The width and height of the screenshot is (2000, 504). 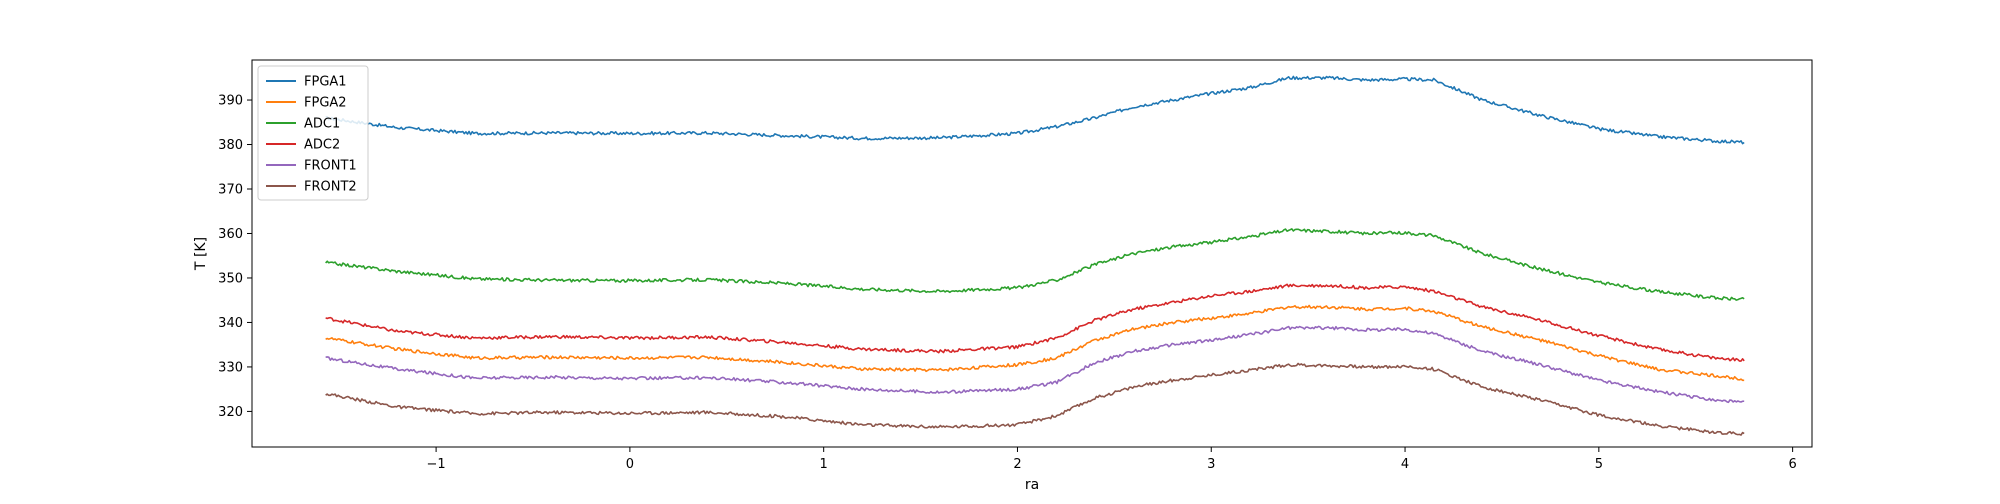 I want to click on legend-label: ADC2, so click(x=322, y=145).